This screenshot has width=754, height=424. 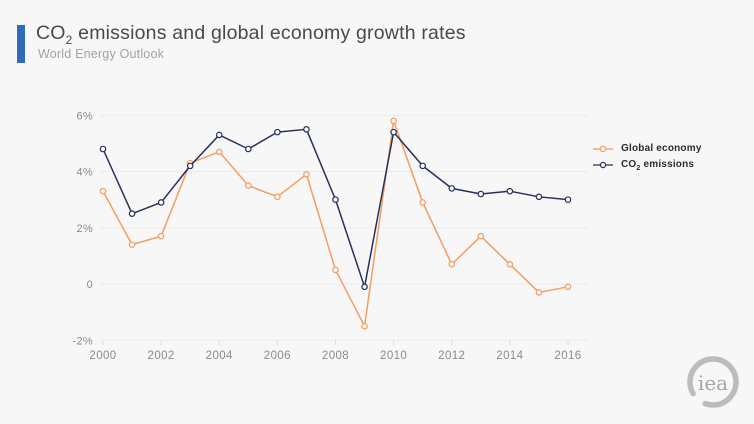 I want to click on x-axis-tick-label: 2016, so click(x=567, y=356).